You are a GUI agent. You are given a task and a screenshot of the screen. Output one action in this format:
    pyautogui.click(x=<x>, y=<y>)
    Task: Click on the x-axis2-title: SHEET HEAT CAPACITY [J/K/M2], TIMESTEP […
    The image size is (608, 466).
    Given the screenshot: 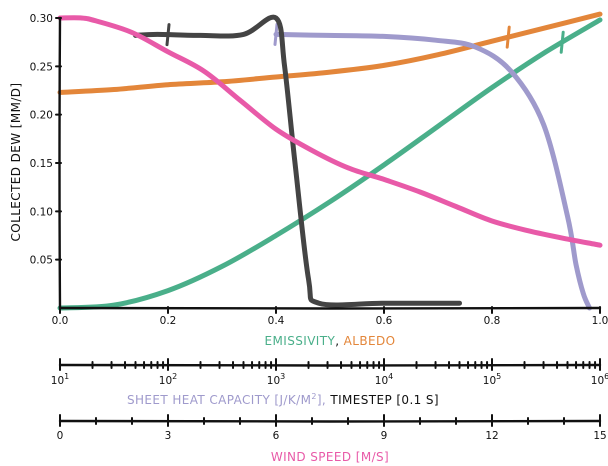 What is the action you would take?
    pyautogui.click(x=283, y=399)
    